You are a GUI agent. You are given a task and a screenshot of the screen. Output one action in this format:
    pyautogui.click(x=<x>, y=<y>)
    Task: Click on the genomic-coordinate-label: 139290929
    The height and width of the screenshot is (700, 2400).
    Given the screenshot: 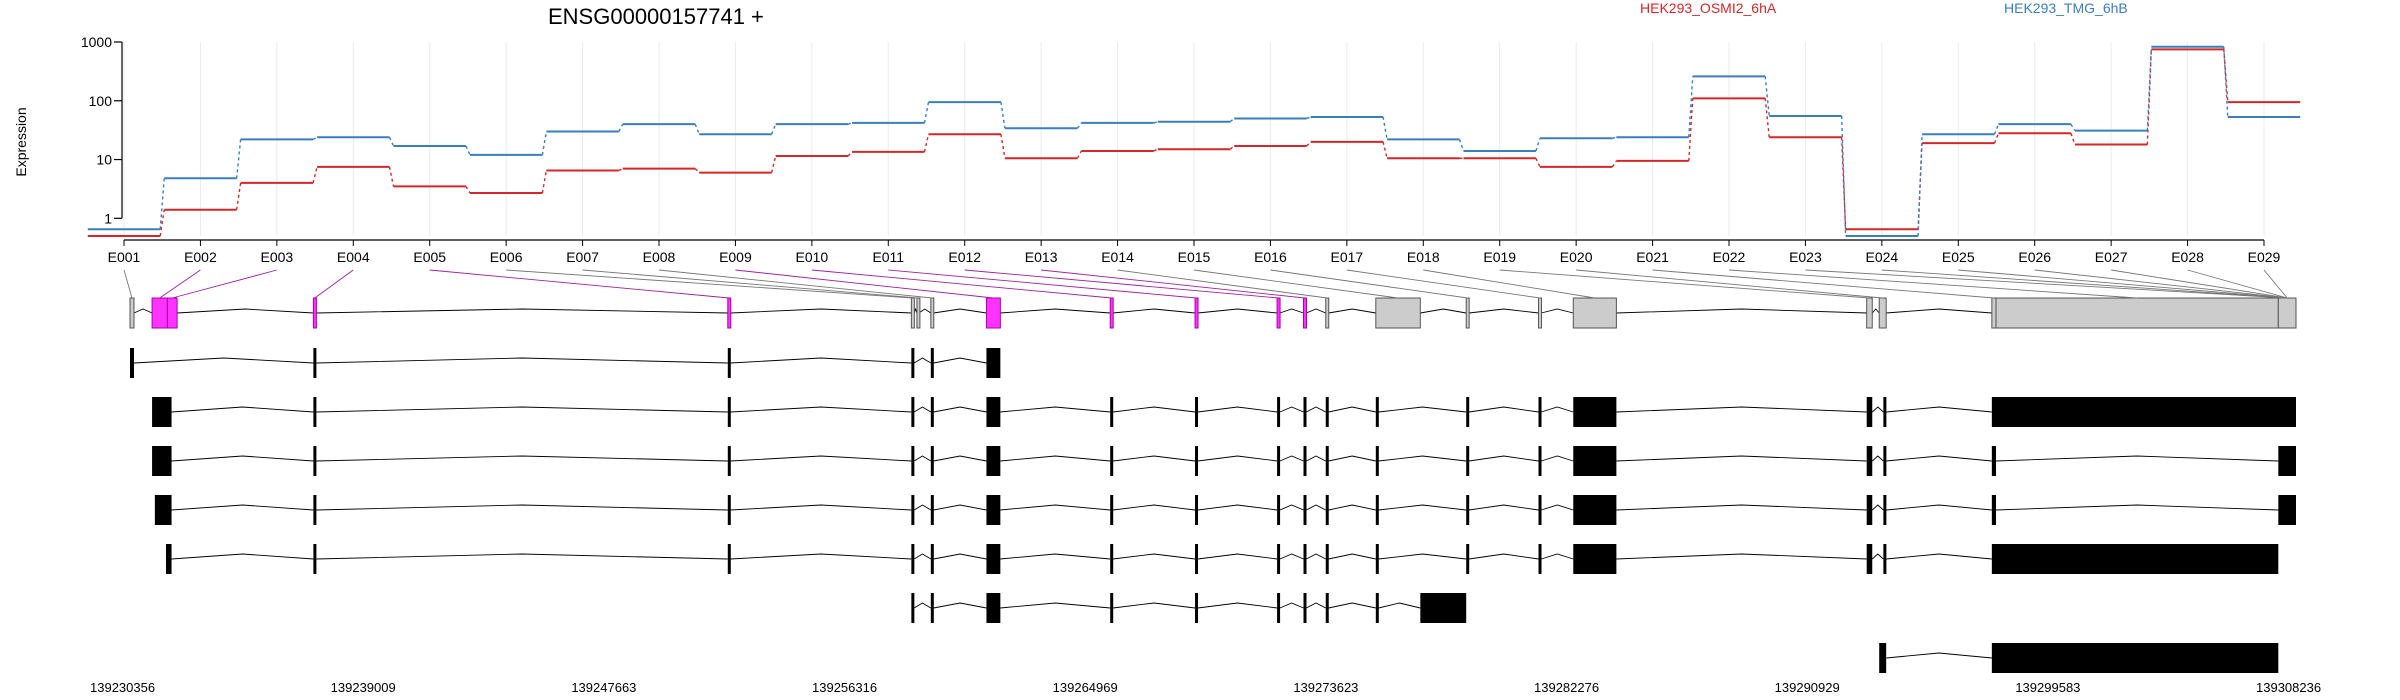 What is the action you would take?
    pyautogui.click(x=1807, y=687)
    